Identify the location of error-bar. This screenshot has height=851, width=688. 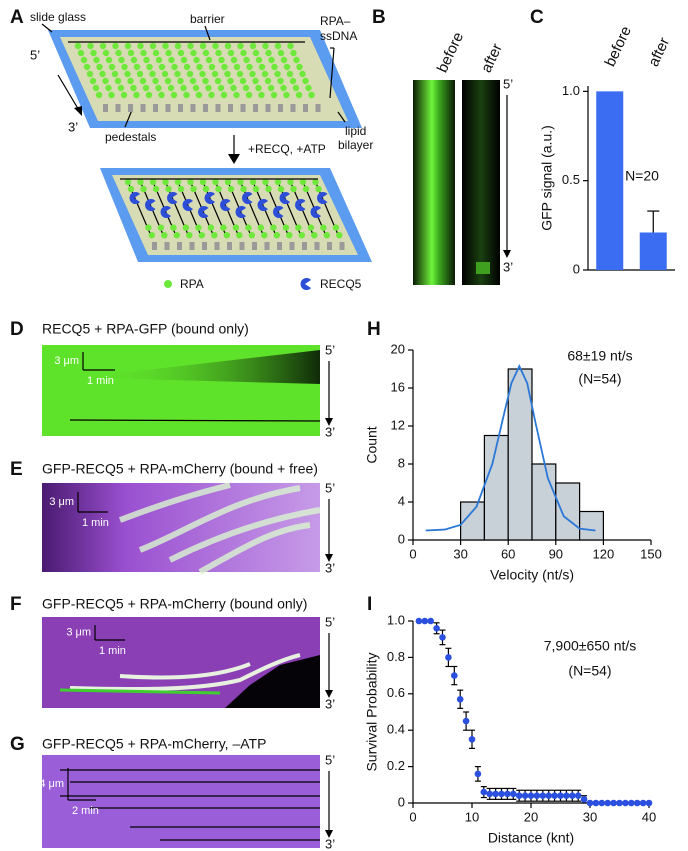
(653, 221).